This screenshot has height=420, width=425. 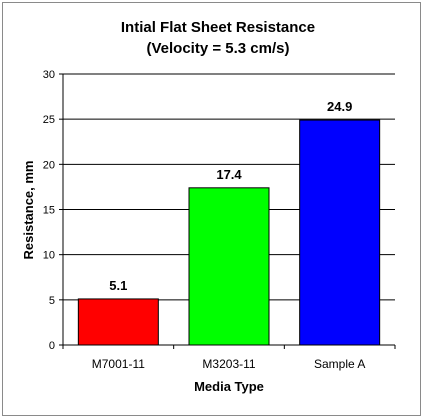 I want to click on x-tick-label: Sample A, so click(x=339, y=364).